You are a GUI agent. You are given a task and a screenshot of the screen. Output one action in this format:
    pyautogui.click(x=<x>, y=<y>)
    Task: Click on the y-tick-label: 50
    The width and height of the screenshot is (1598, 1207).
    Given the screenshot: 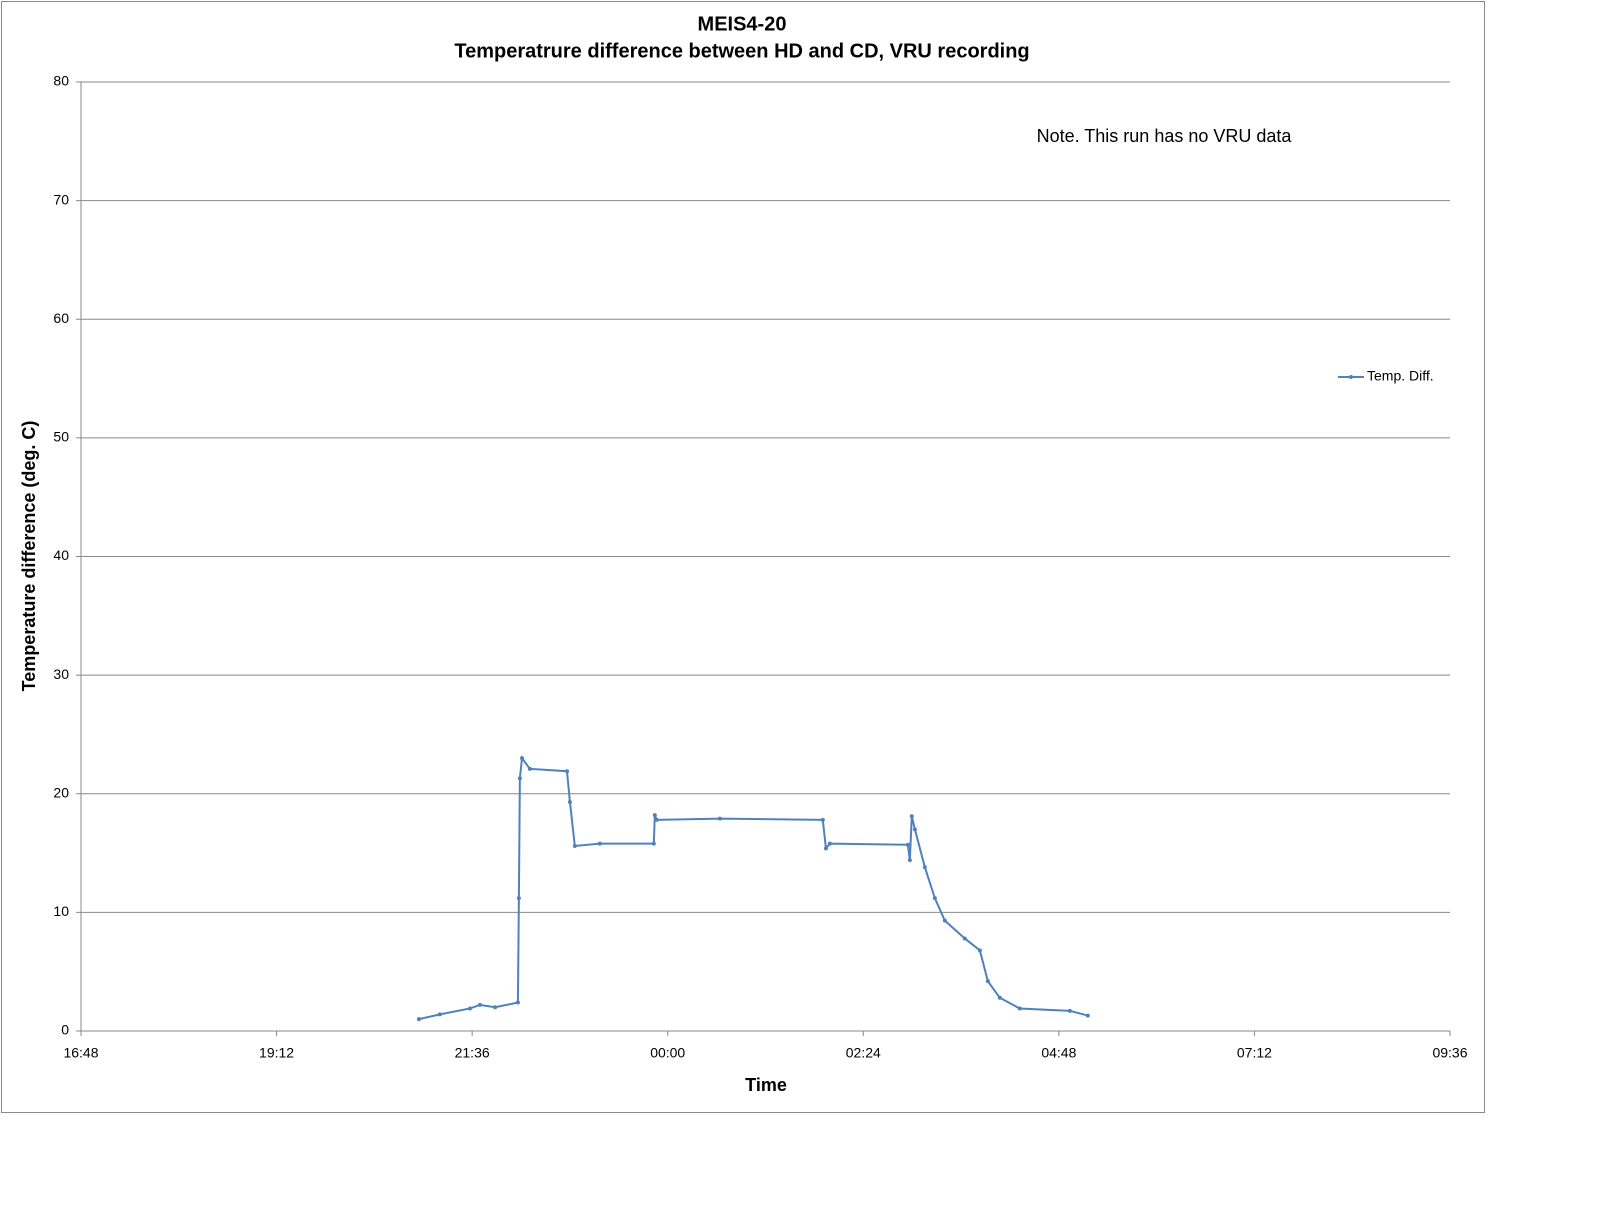 What is the action you would take?
    pyautogui.click(x=61, y=437)
    